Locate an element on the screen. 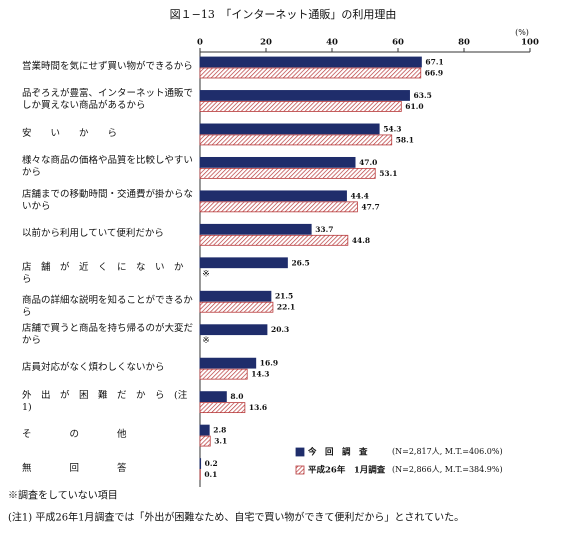 Image resolution: width=567 pixels, height=535 pixels. value-label: 63.5 is located at coordinates (423, 95).